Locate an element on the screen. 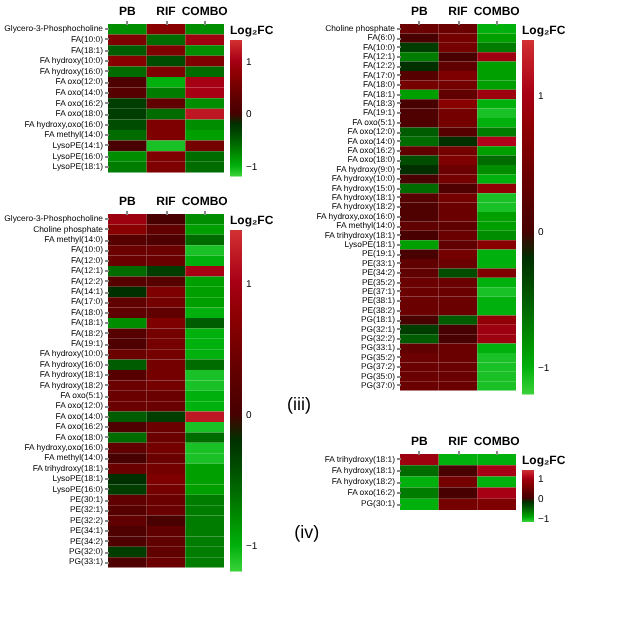 This screenshot has width=640, height=640. text: (iv) is located at coordinates (307, 532).